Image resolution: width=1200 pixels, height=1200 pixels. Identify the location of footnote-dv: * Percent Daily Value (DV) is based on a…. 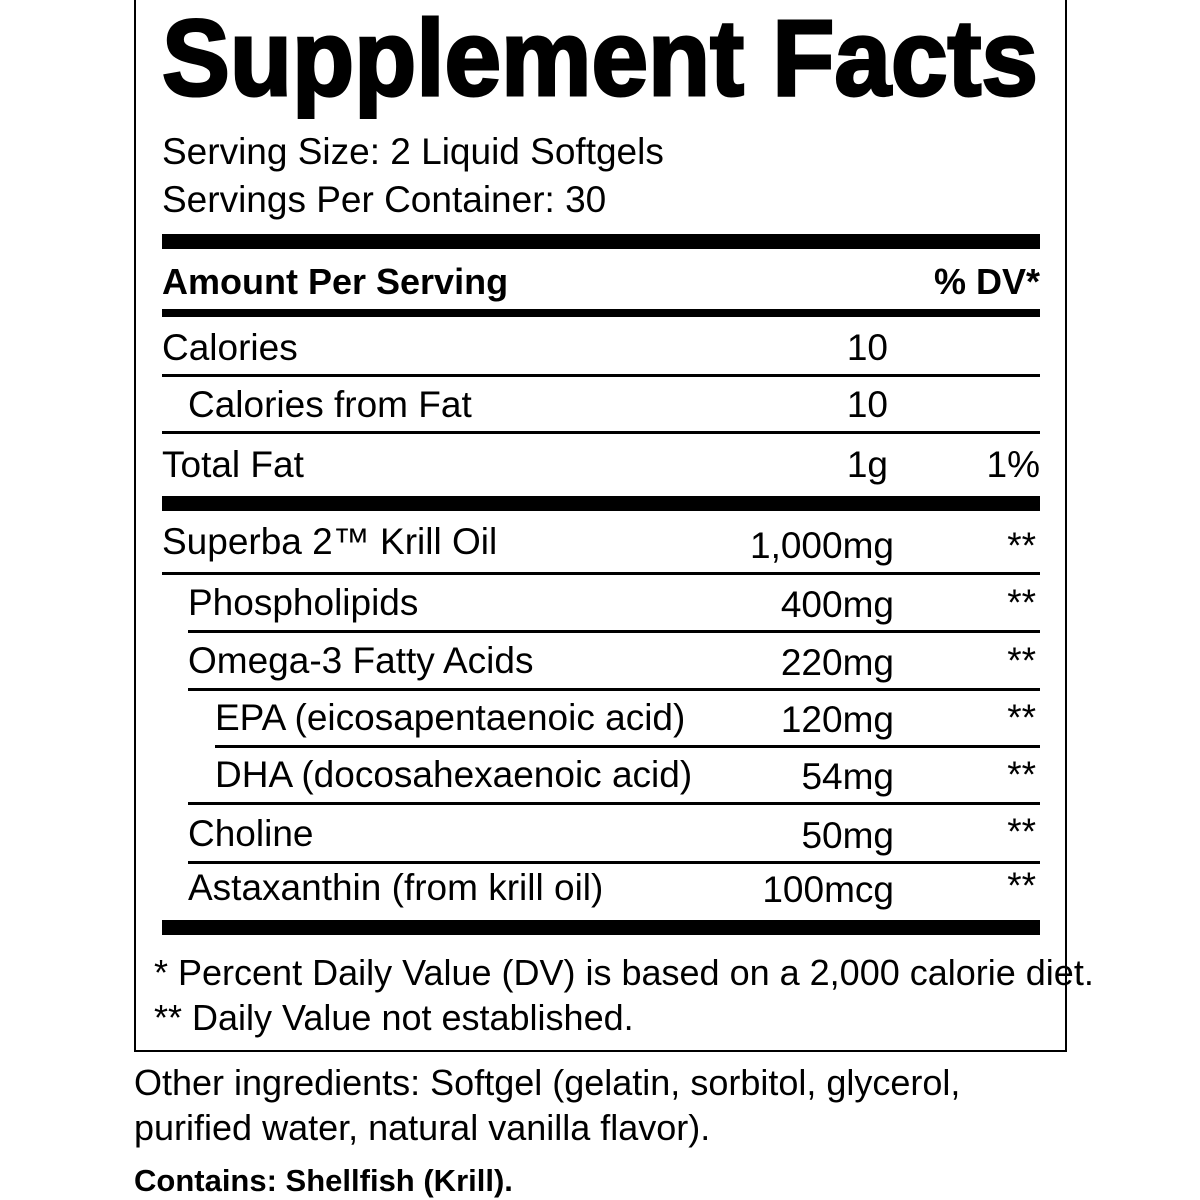
(624, 972).